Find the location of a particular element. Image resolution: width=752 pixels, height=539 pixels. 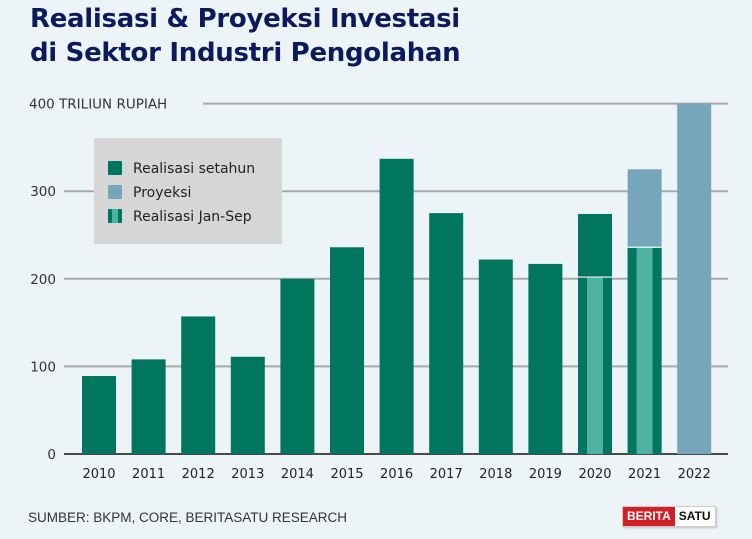

x-tick-label: 2018 is located at coordinates (495, 474).